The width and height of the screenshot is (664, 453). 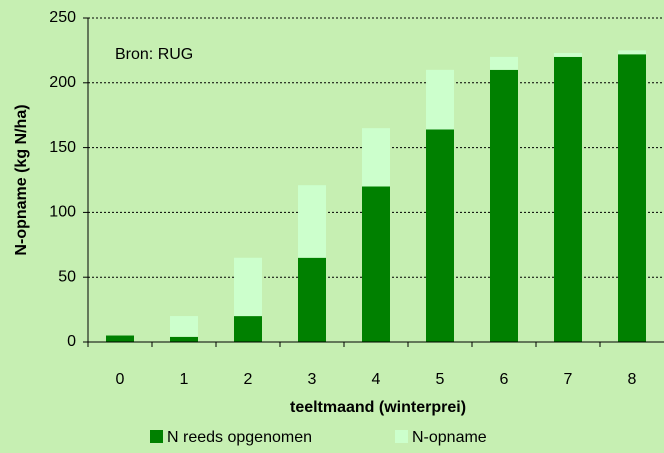 I want to click on y-tick-label: 100, so click(x=62, y=212).